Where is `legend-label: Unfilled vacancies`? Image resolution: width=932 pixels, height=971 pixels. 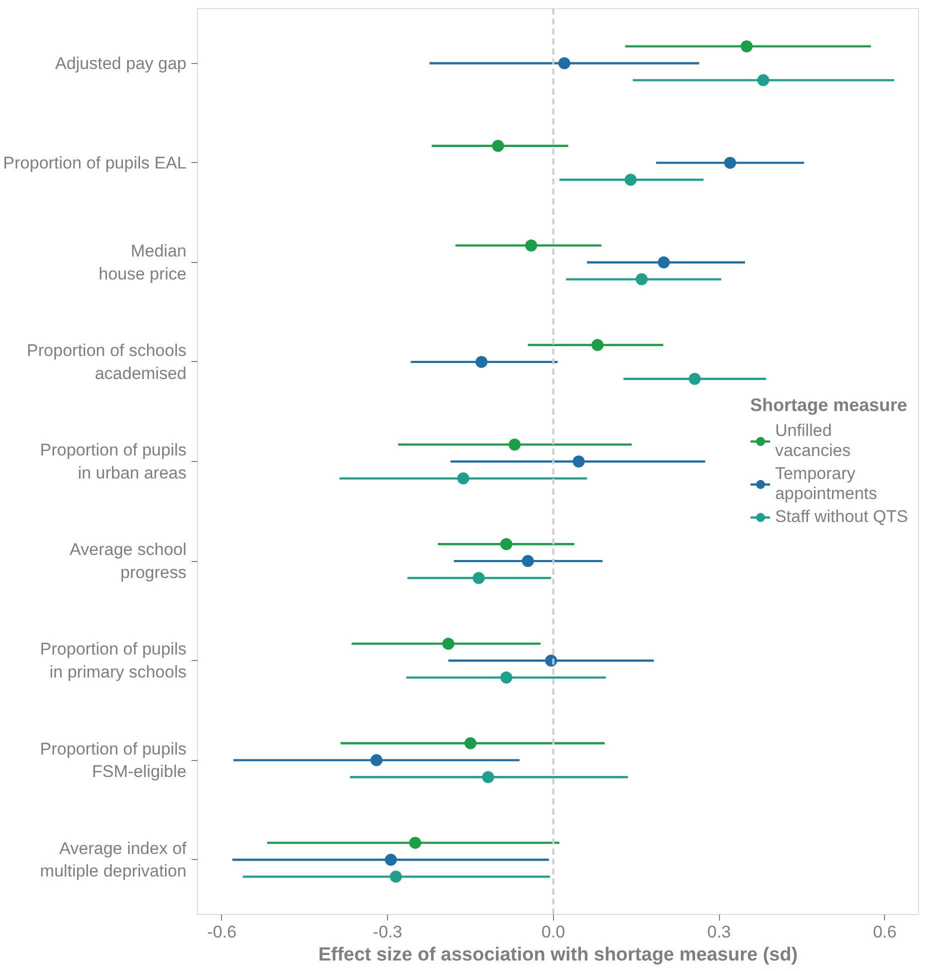
legend-label: Unfilled vacancies is located at coordinates (813, 441).